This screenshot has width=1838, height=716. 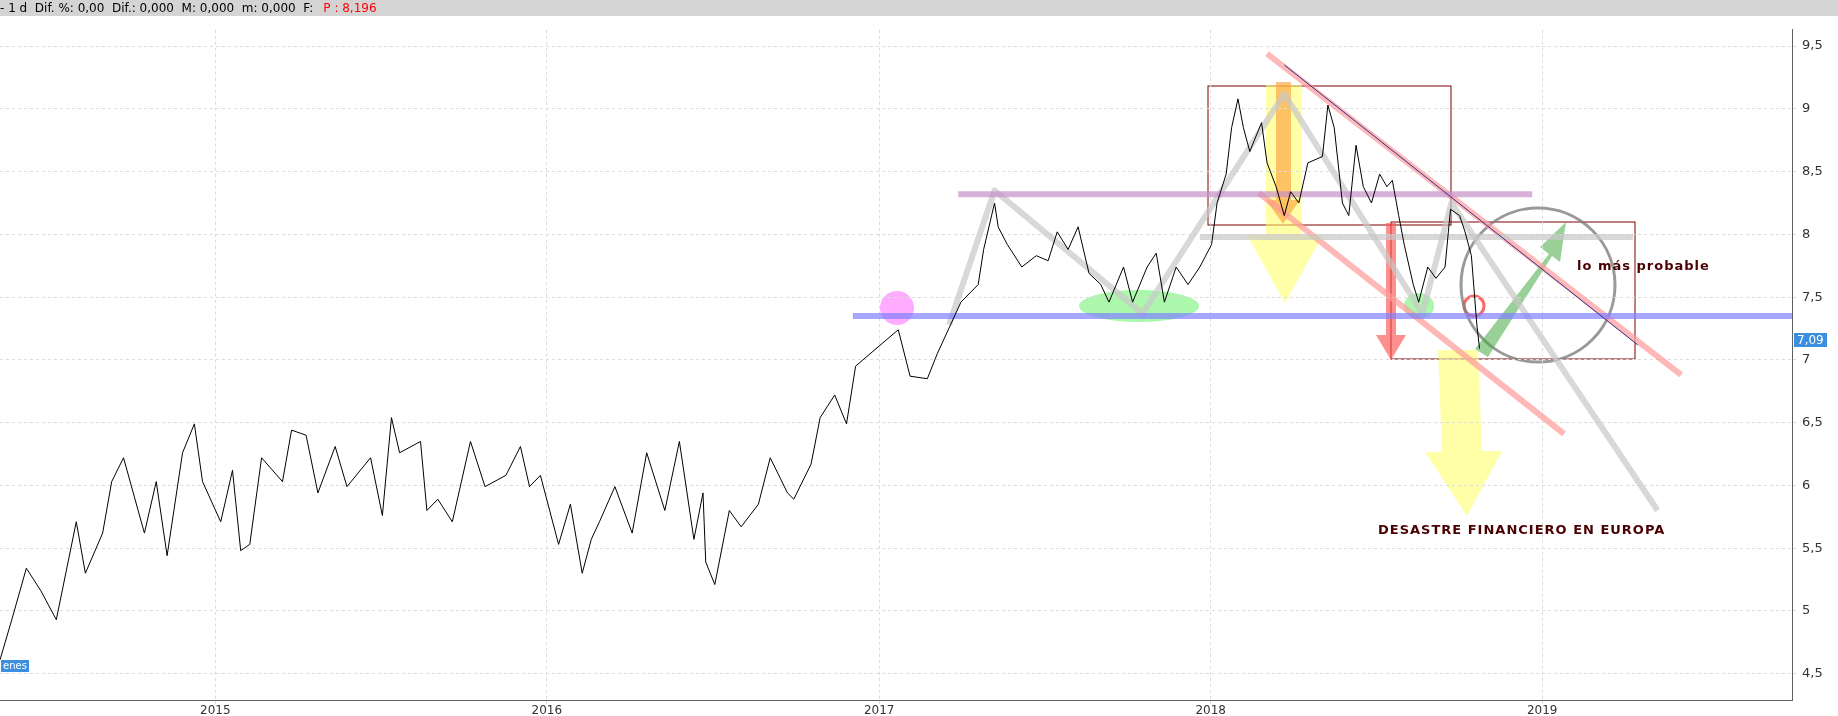 I want to click on x-tick-label: 2017, so click(x=879, y=709).